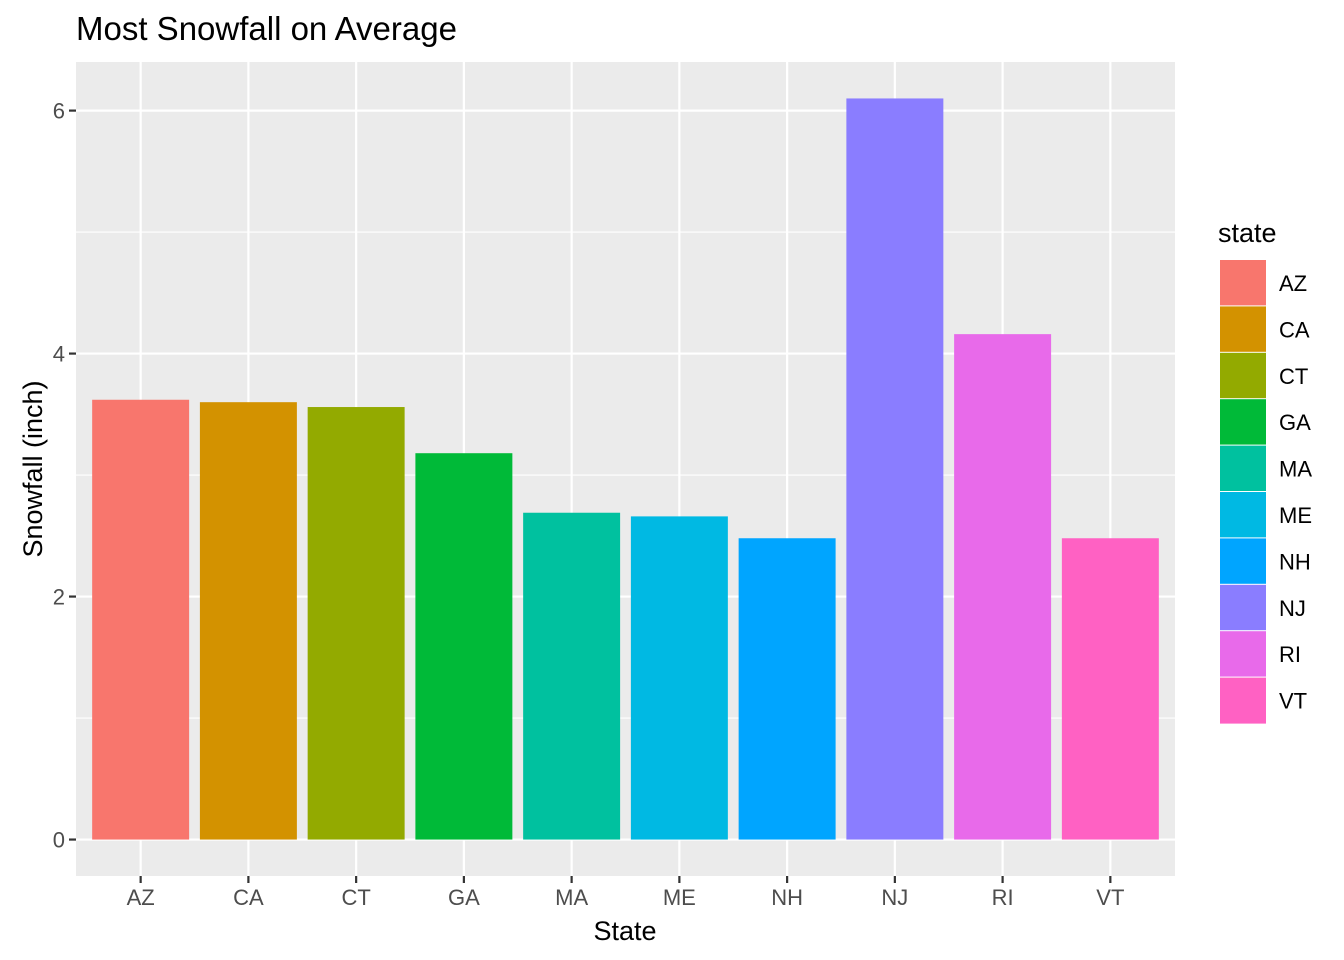 The image size is (1344, 960). What do you see at coordinates (1290, 654) in the screenshot?
I see `legend-label-ri: RI` at bounding box center [1290, 654].